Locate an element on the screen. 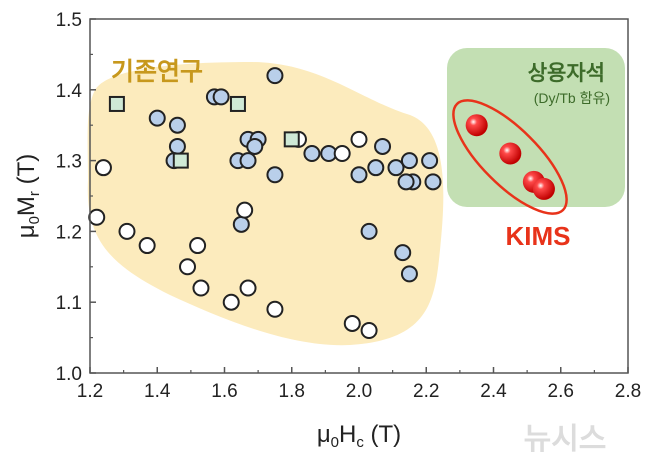  previous-studies-label: 기존연구 is located at coordinates (157, 72).